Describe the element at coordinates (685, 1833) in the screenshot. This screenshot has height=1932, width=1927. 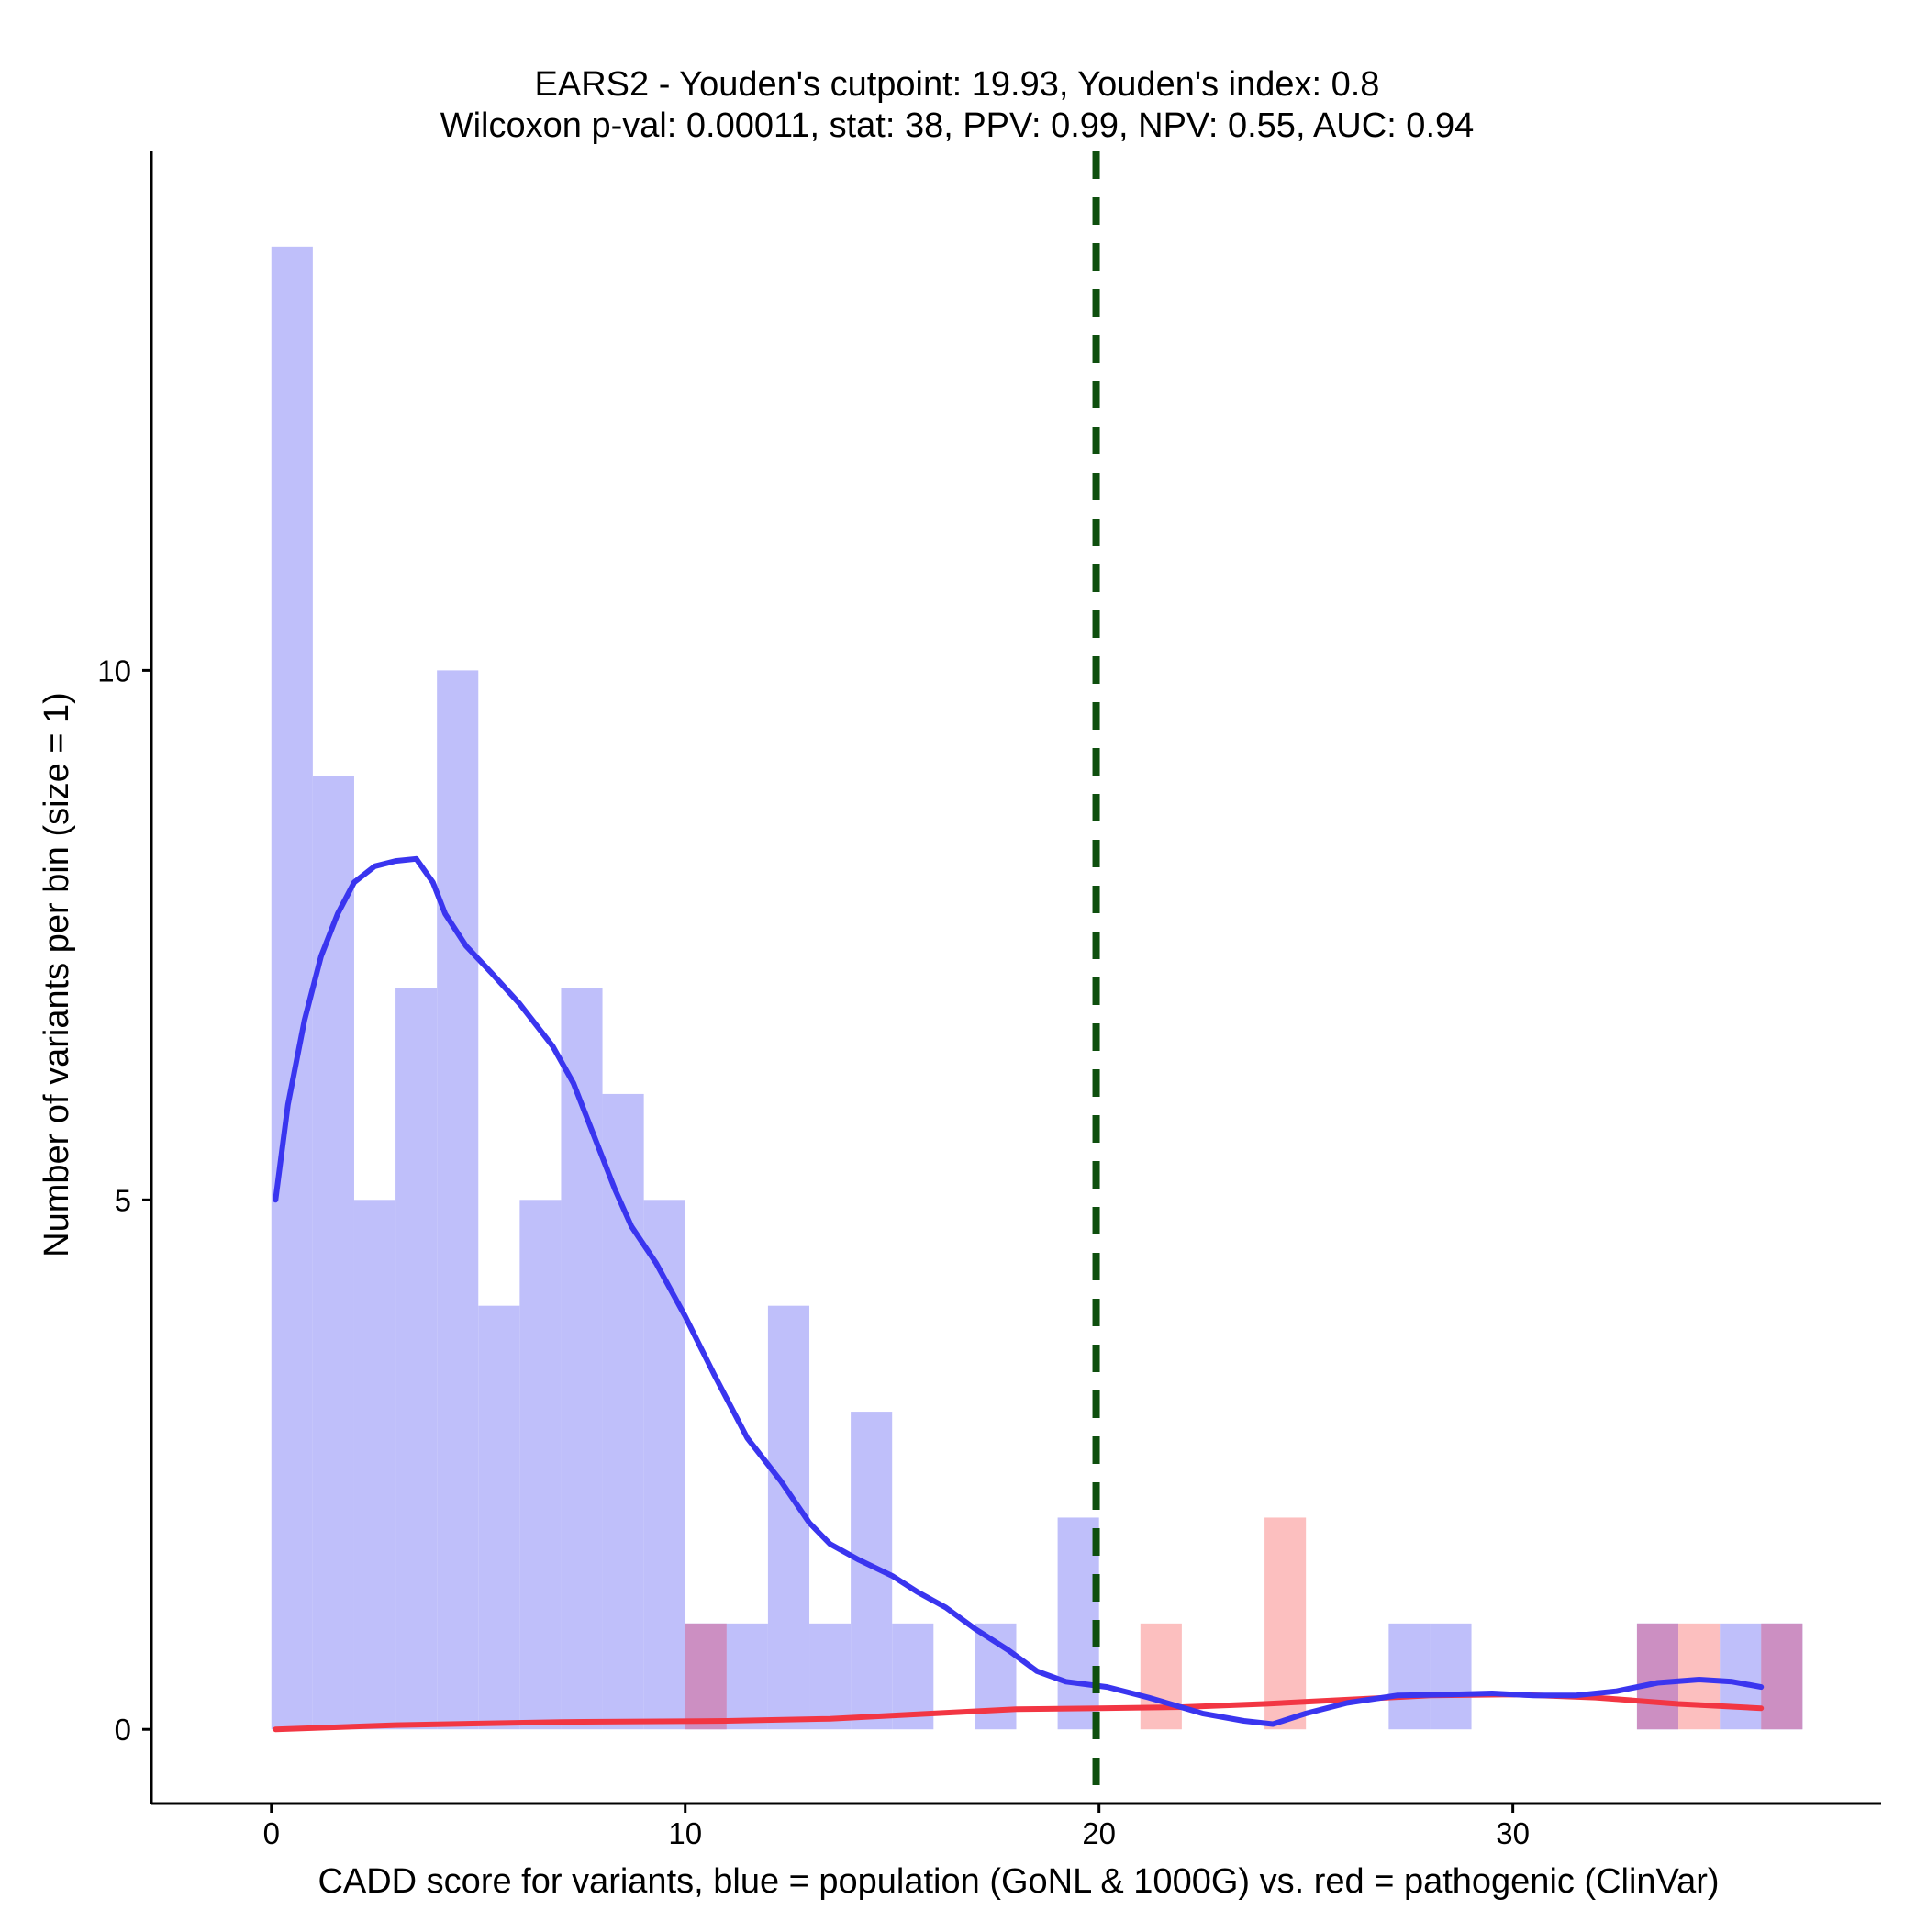
I see `x-tick-label: 10` at that location.